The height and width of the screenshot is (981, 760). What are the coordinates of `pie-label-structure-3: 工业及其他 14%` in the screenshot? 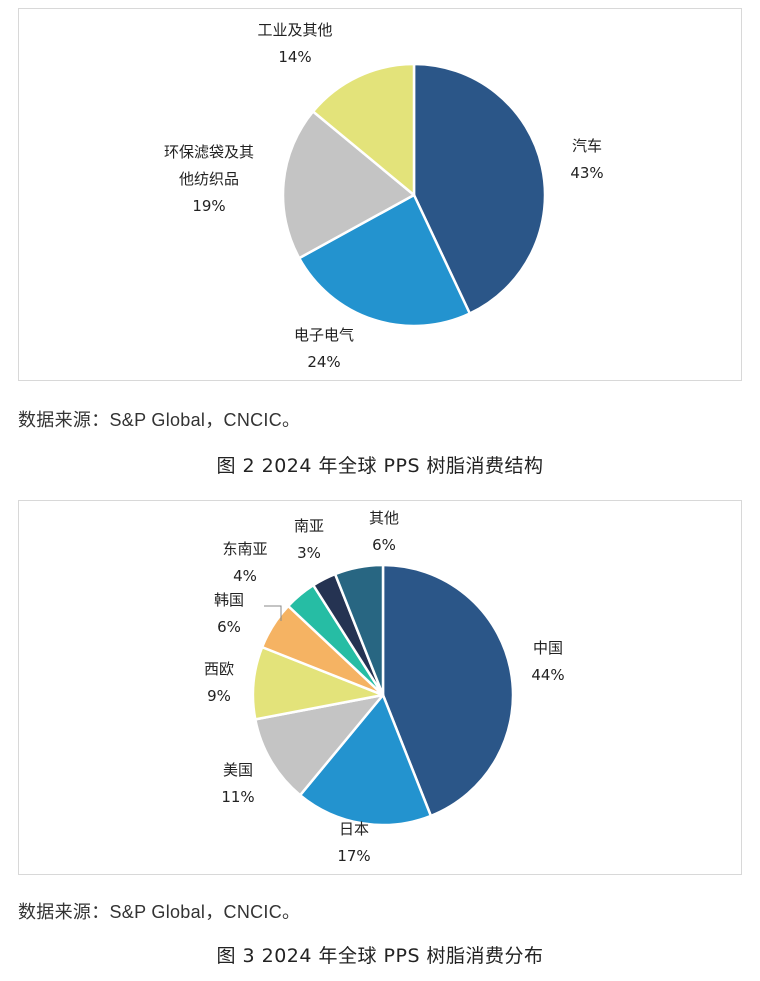 It's located at (294, 43).